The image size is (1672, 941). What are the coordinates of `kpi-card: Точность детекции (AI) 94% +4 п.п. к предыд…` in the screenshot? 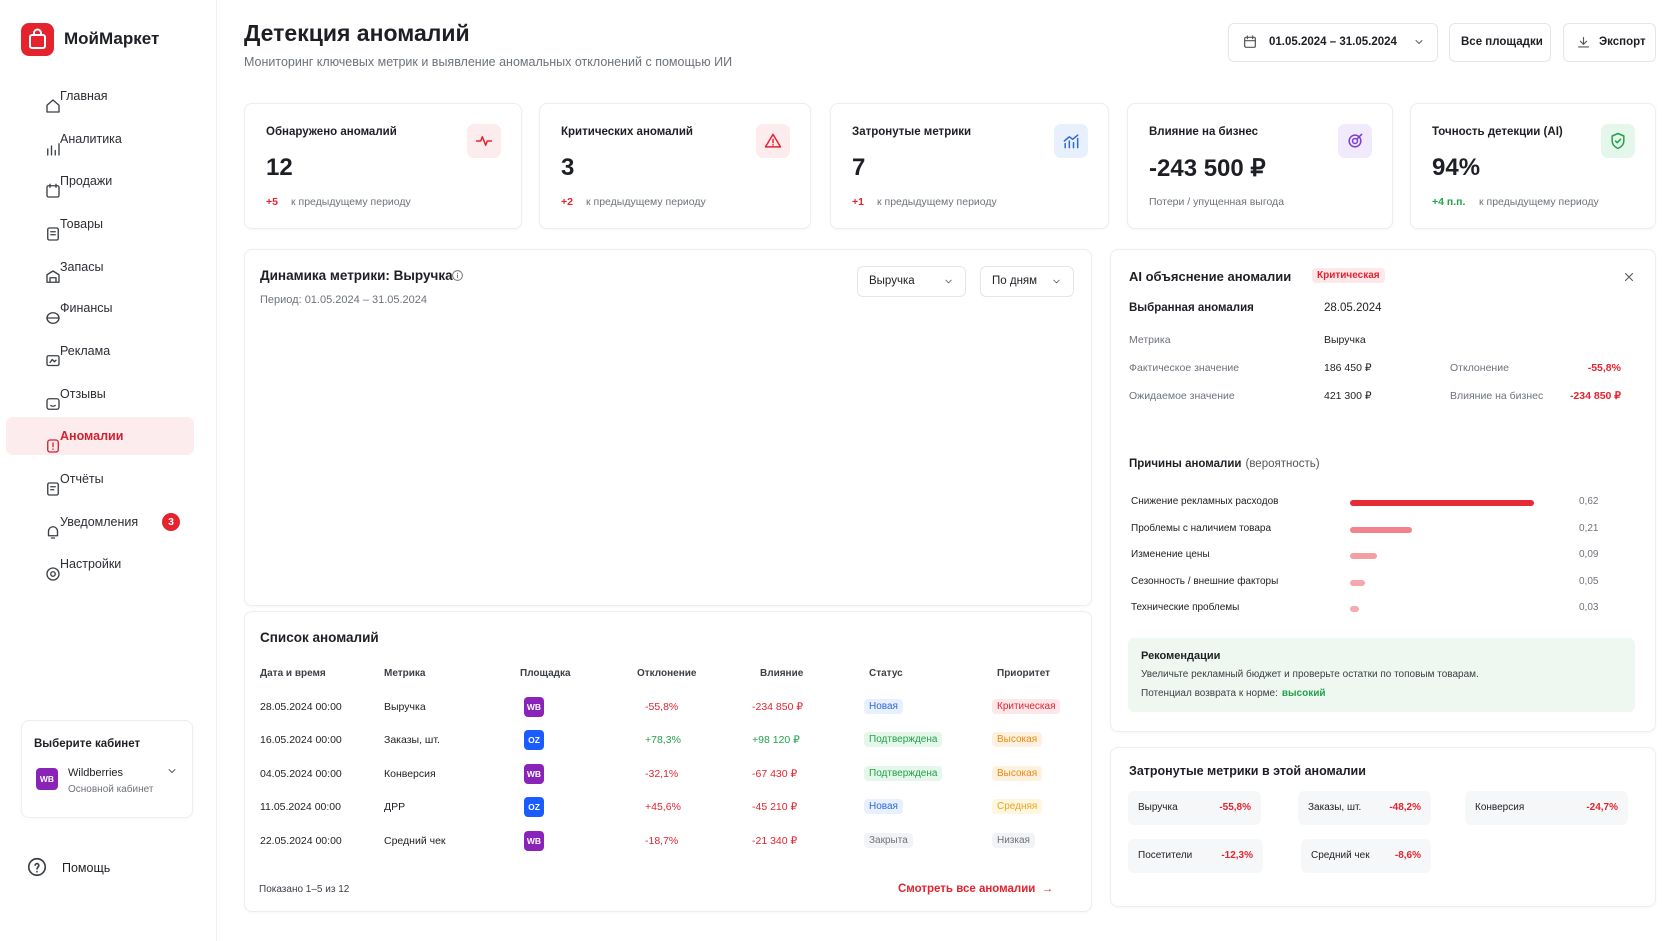 It's located at (1533, 166).